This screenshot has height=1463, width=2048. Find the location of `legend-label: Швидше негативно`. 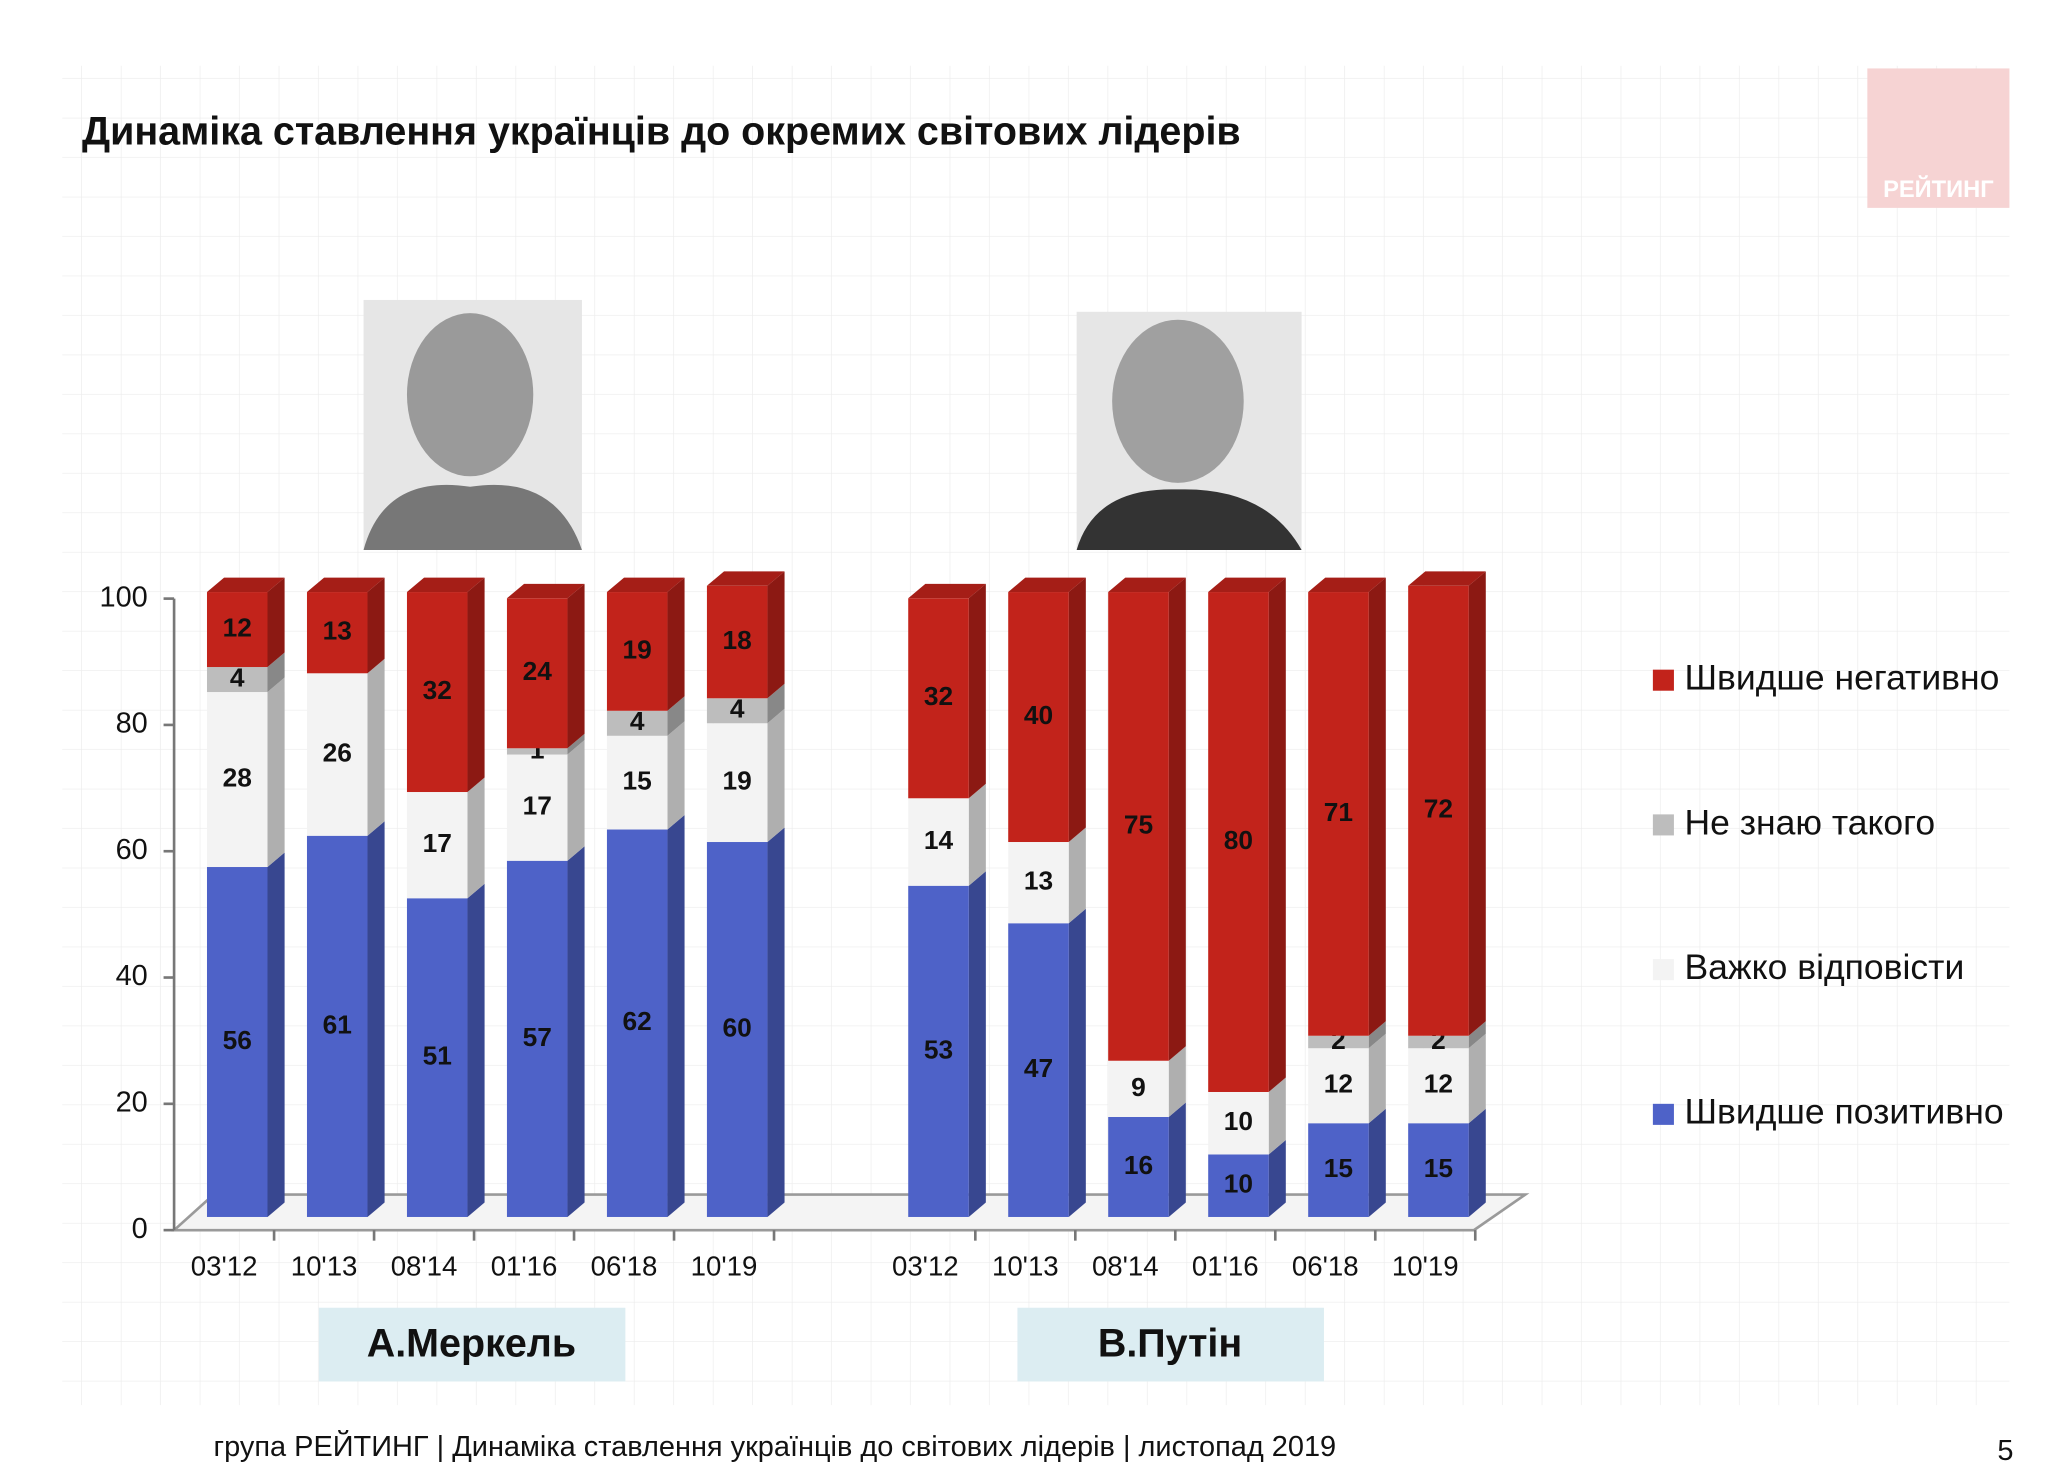

legend-label: Швидше негативно is located at coordinates (1841, 678).